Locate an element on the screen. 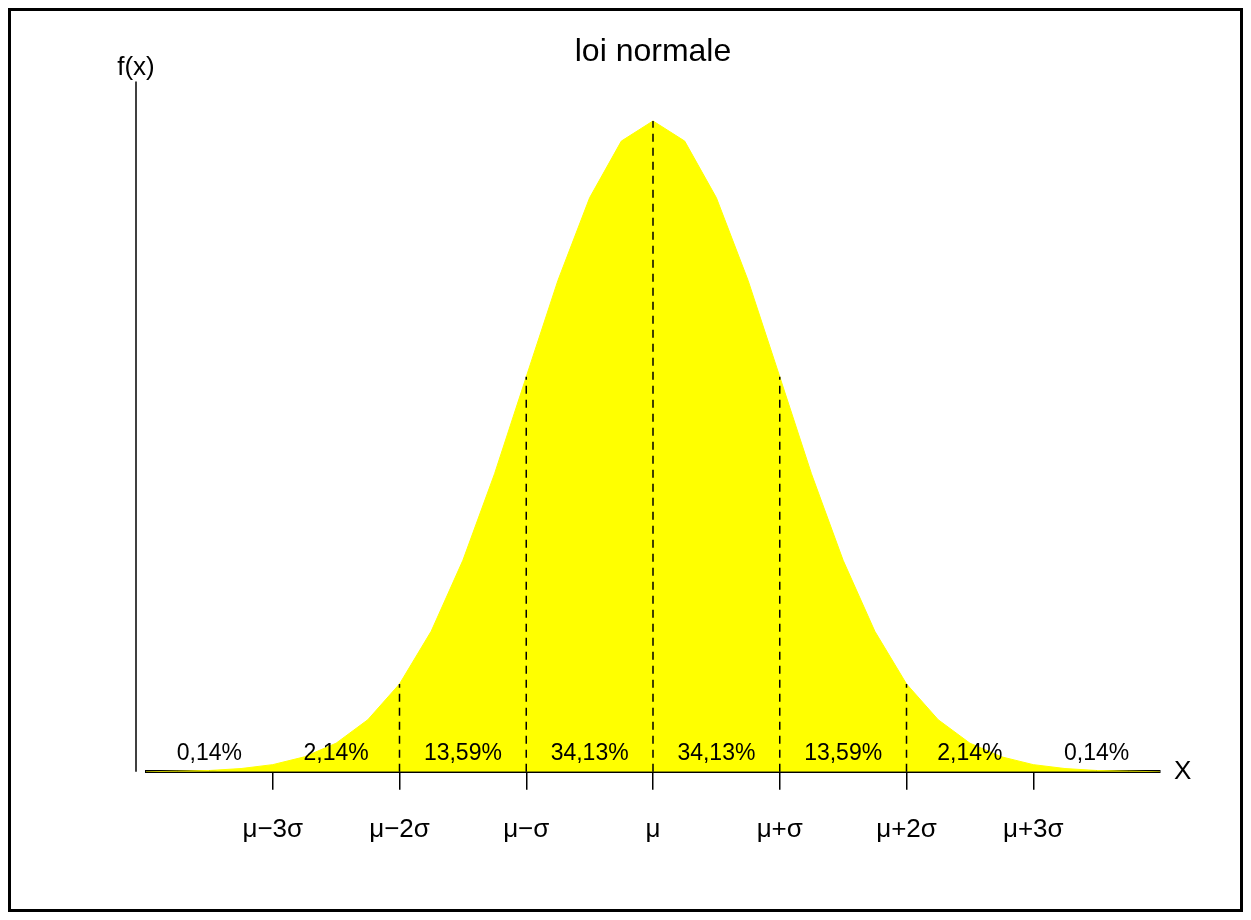 This screenshot has width=1251, height=920. x-tick-label: μ−2σ is located at coordinates (399, 827).